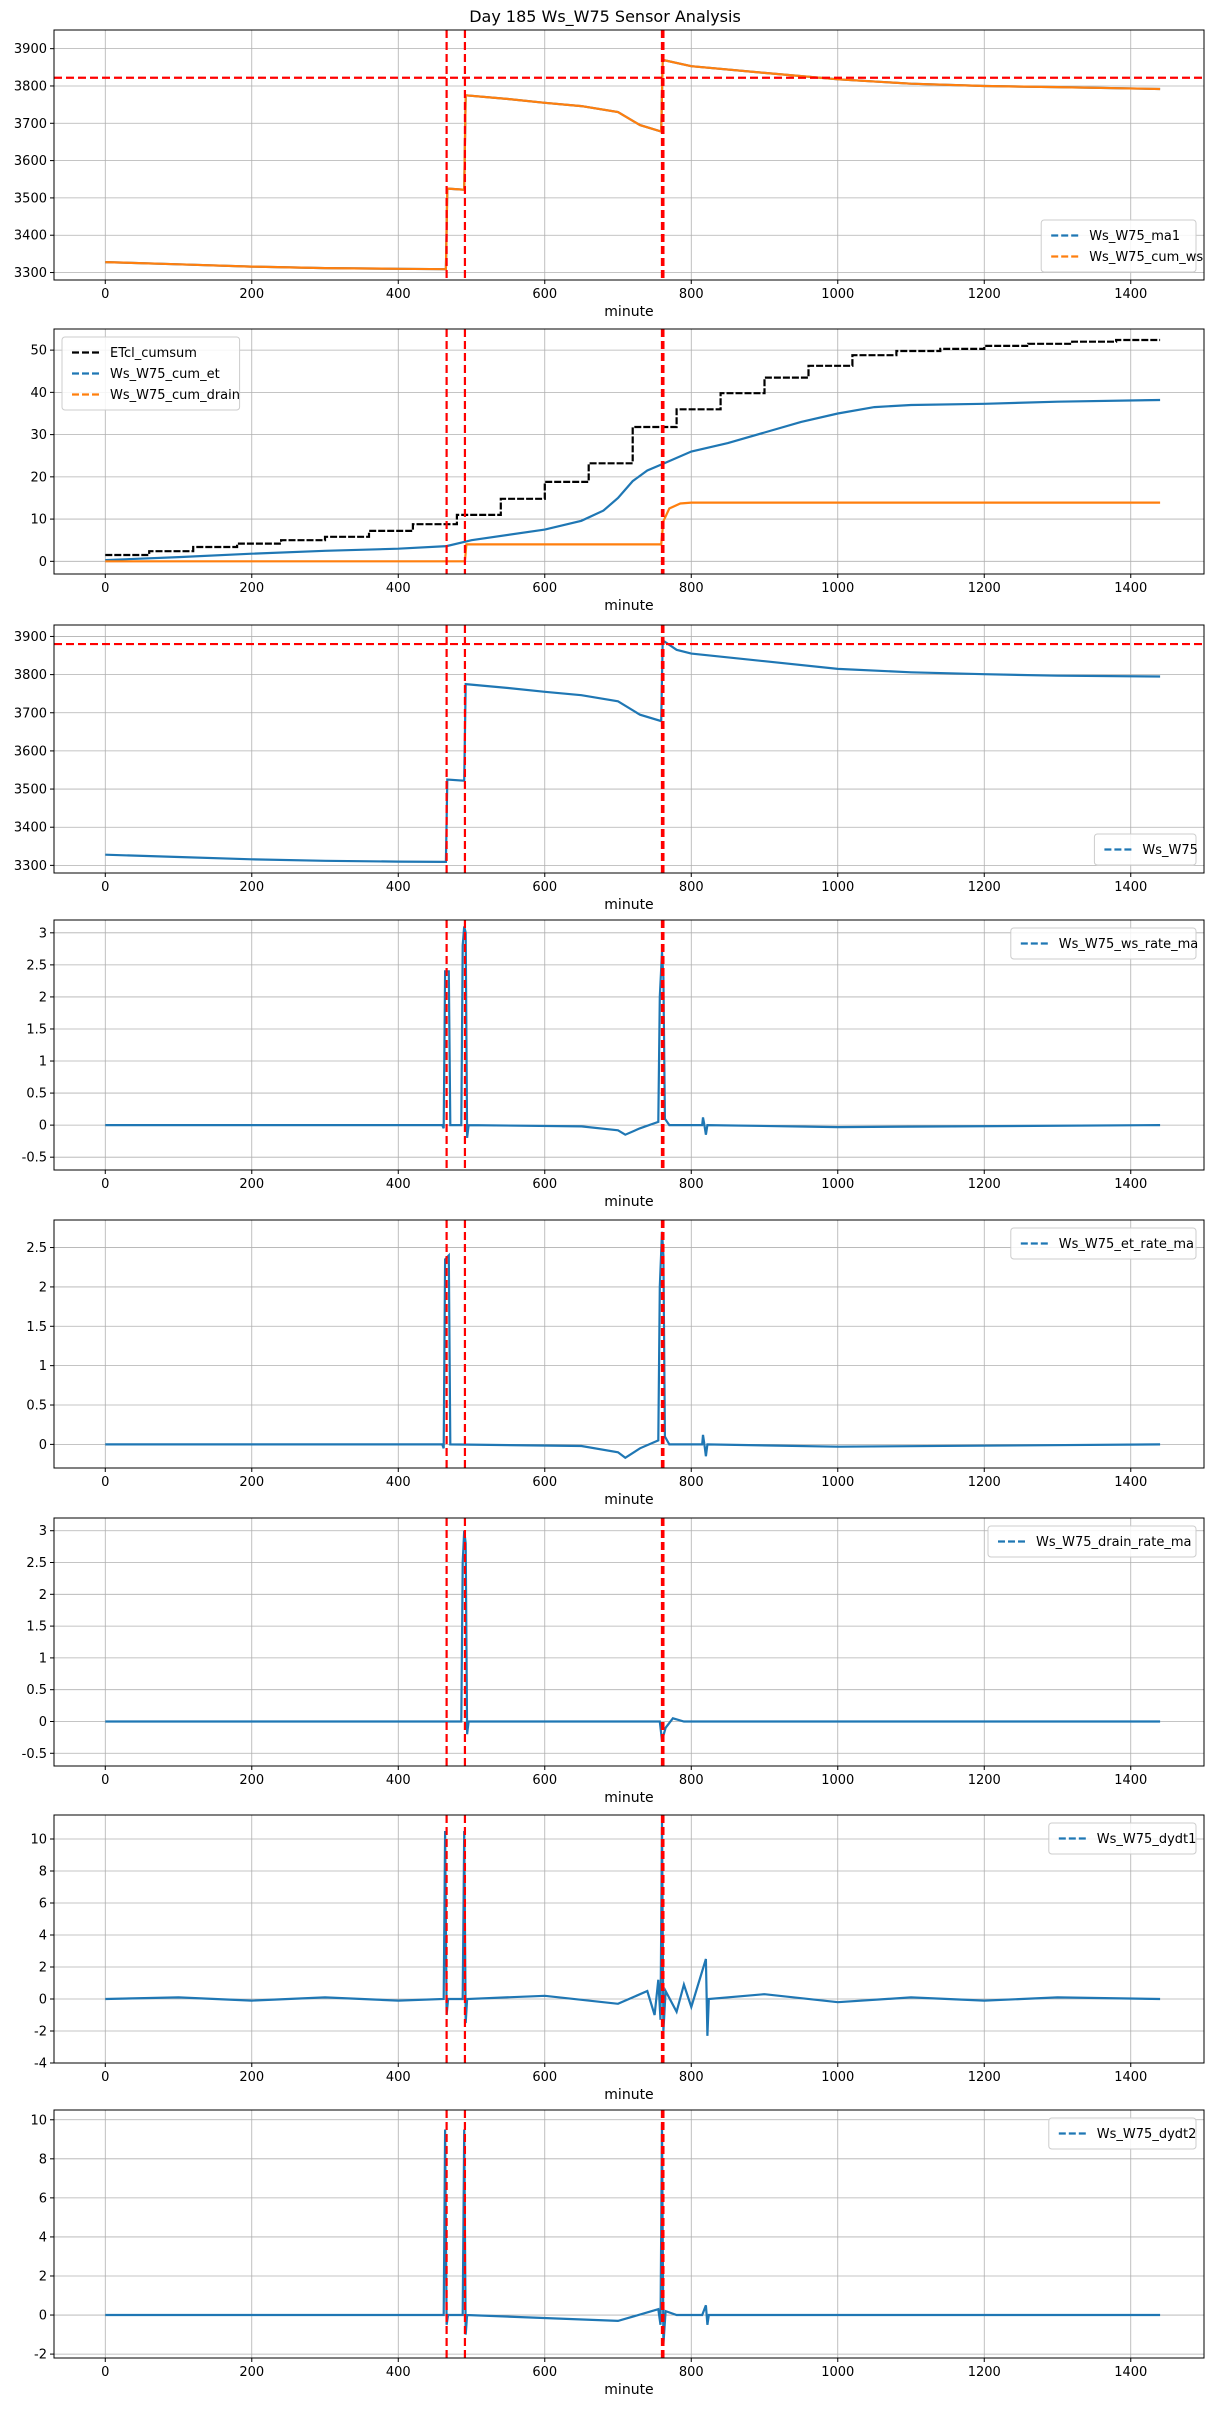  I want to click on legend-entry: Ws_W75_dydt2, so click(1147, 2134).